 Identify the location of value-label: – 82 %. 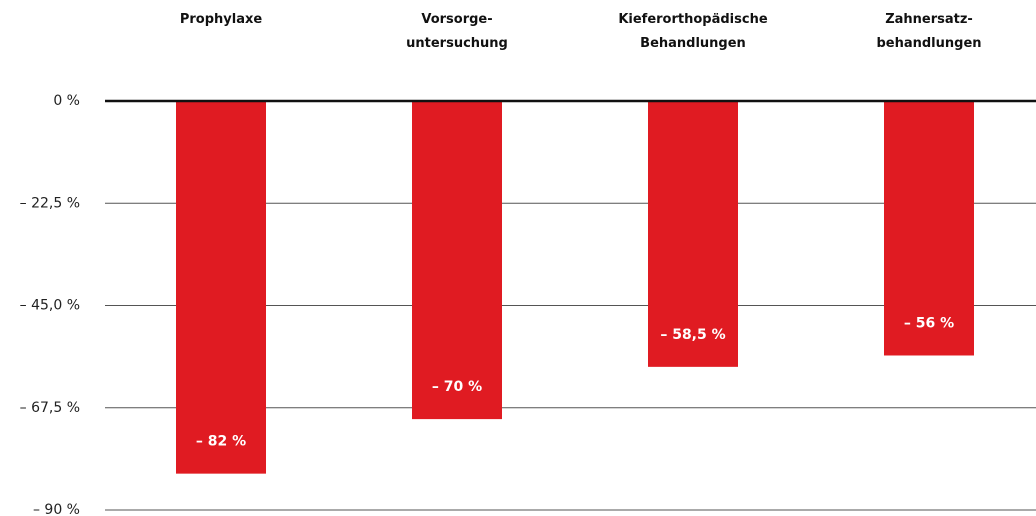
(221, 442).